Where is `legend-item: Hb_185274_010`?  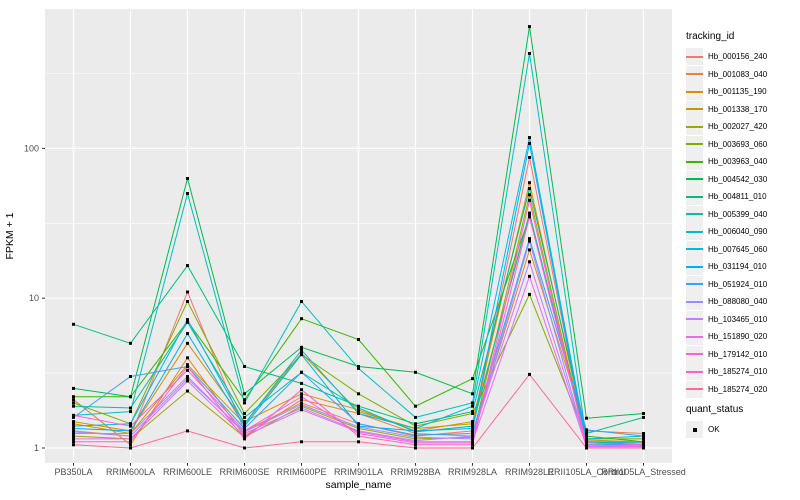 legend-item: Hb_185274_010 is located at coordinates (742, 372).